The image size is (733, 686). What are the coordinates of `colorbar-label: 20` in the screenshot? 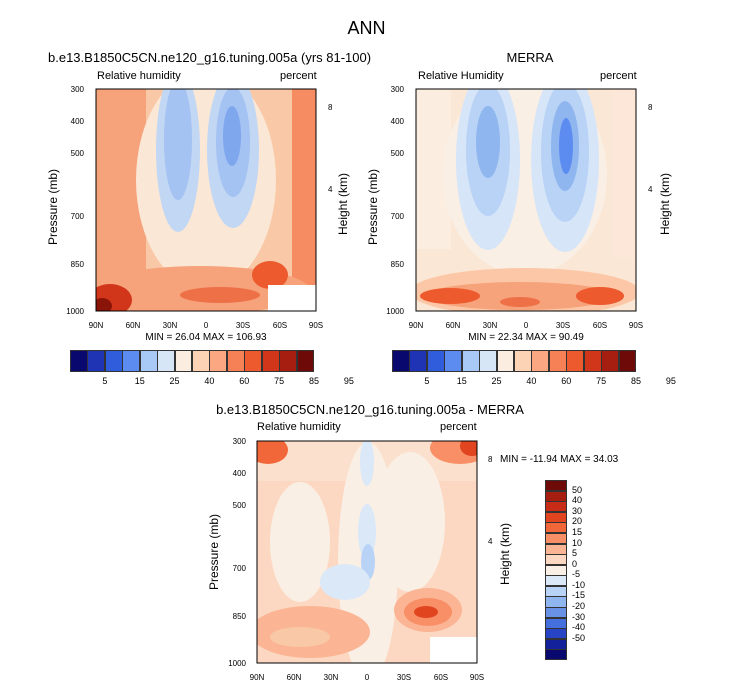 It's located at (577, 521).